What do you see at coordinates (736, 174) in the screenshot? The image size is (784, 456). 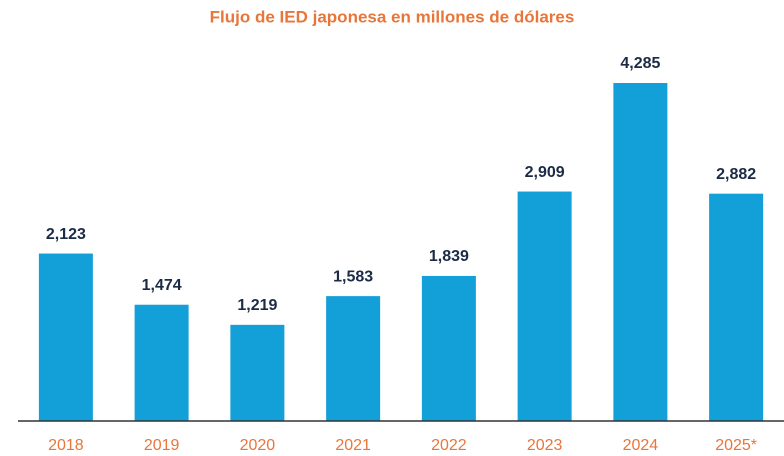 I see `value-label: 2,882` at bounding box center [736, 174].